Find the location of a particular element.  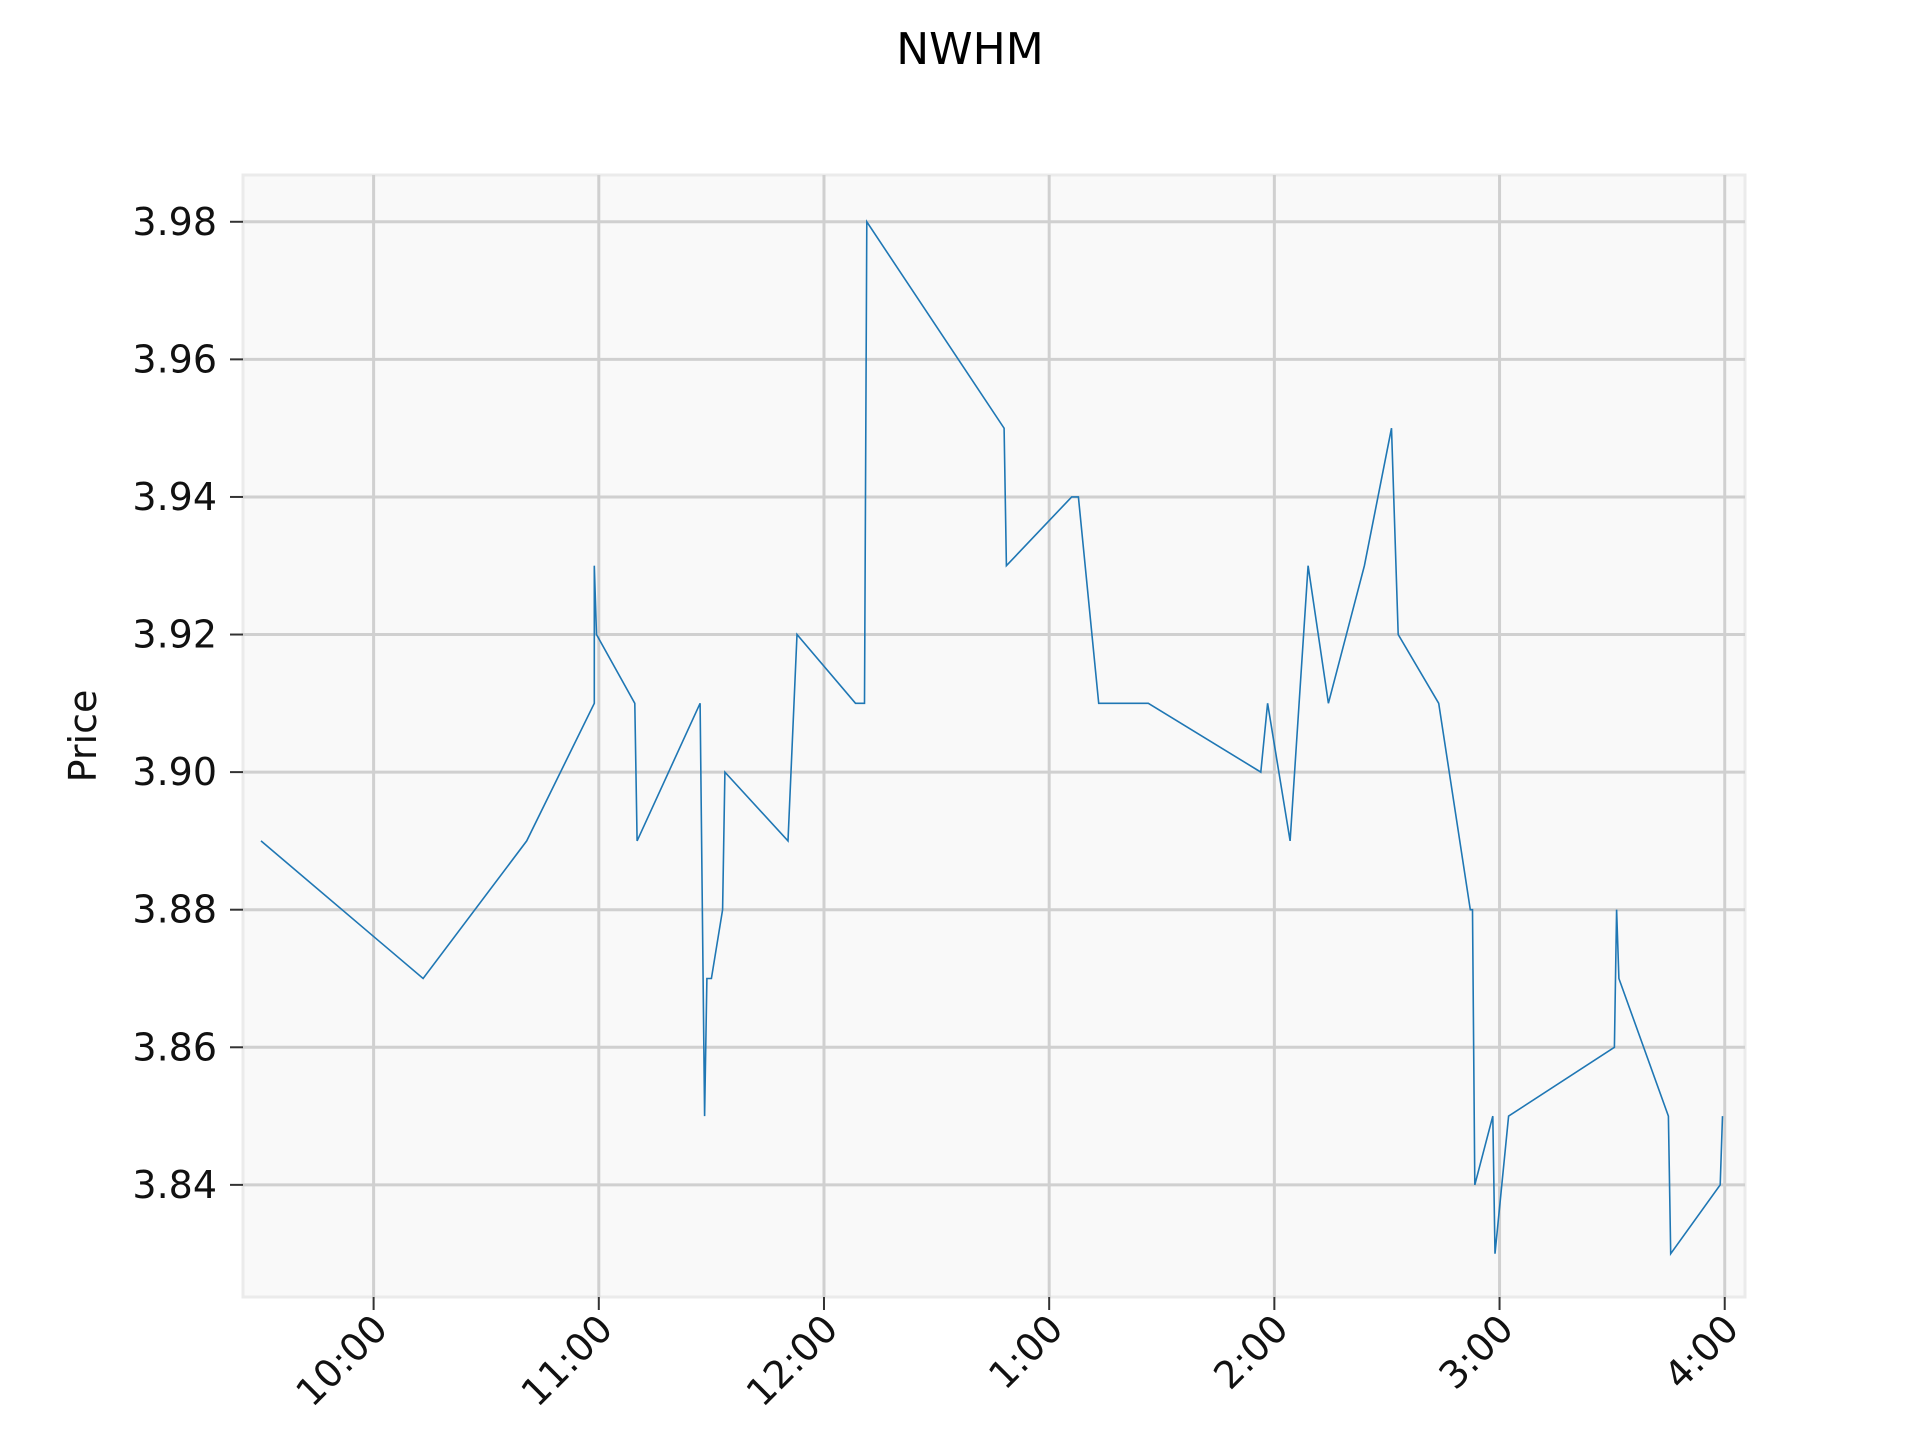

y-axis-label: Price is located at coordinates (83, 736).